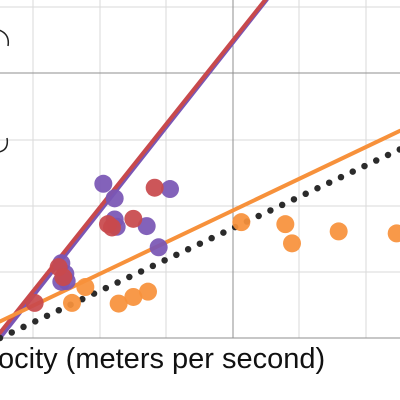 Image resolution: width=400 pixels, height=400 pixels. What do you see at coordinates (162, 359) in the screenshot?
I see `x-axis-title: ocity (meters per second)` at bounding box center [162, 359].